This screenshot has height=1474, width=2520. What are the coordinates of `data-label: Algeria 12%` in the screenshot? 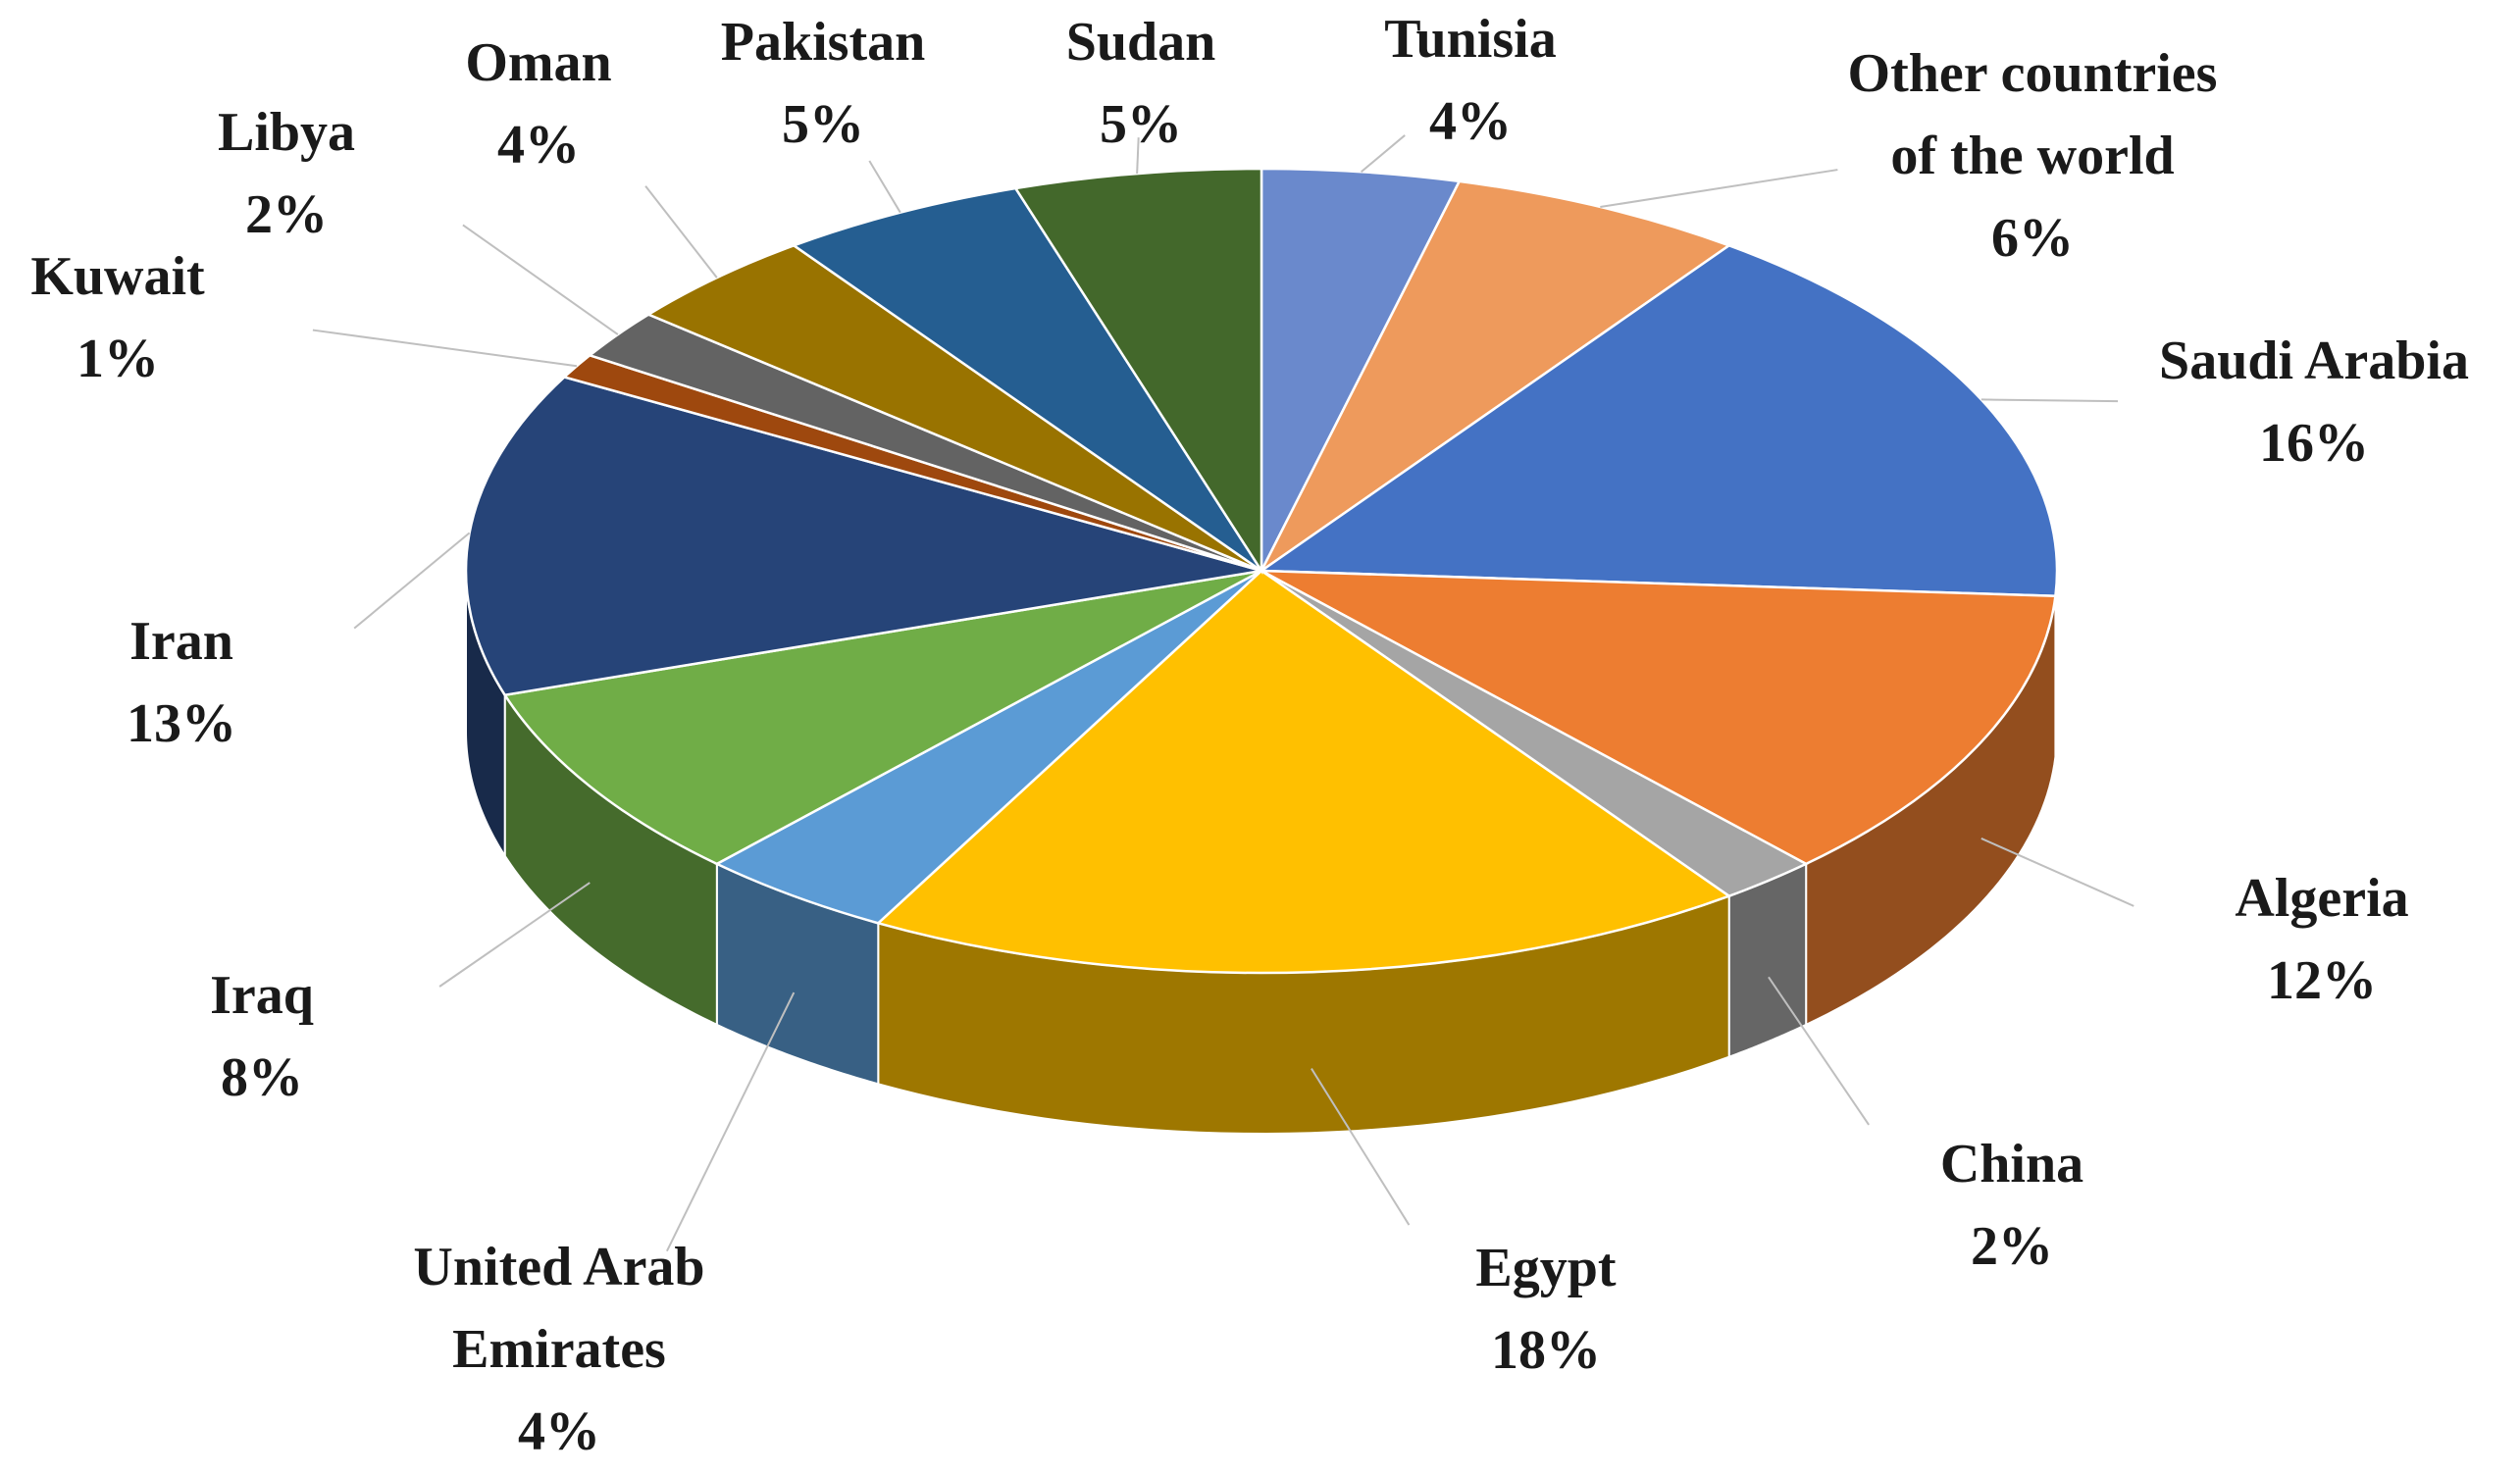 It's located at (2313, 939).